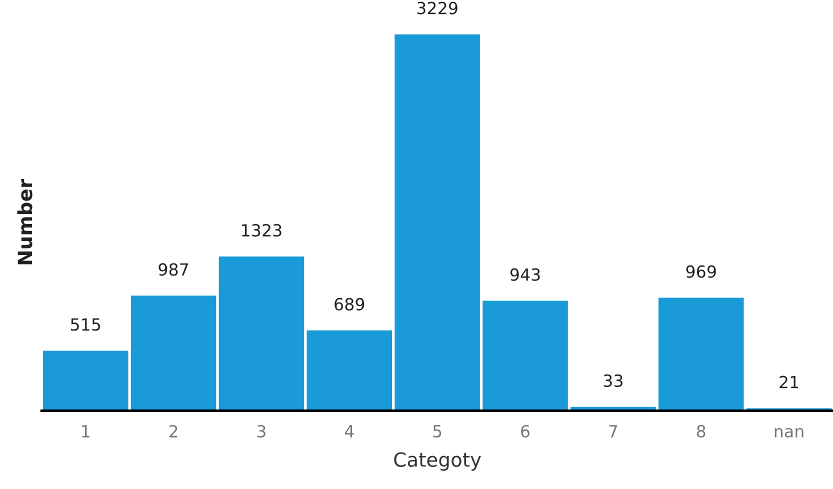 The image size is (833, 489). I want to click on x-tick-label: 8, so click(701, 431).